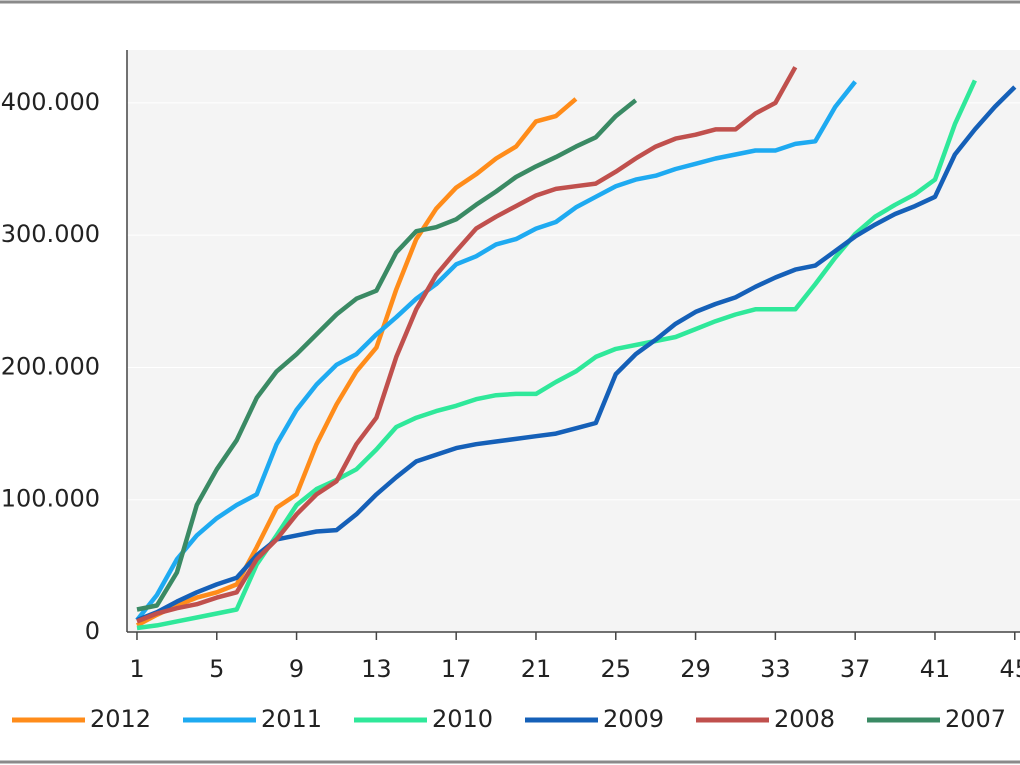  Describe the element at coordinates (633, 719) in the screenshot. I see `legend-label: 2009` at that location.